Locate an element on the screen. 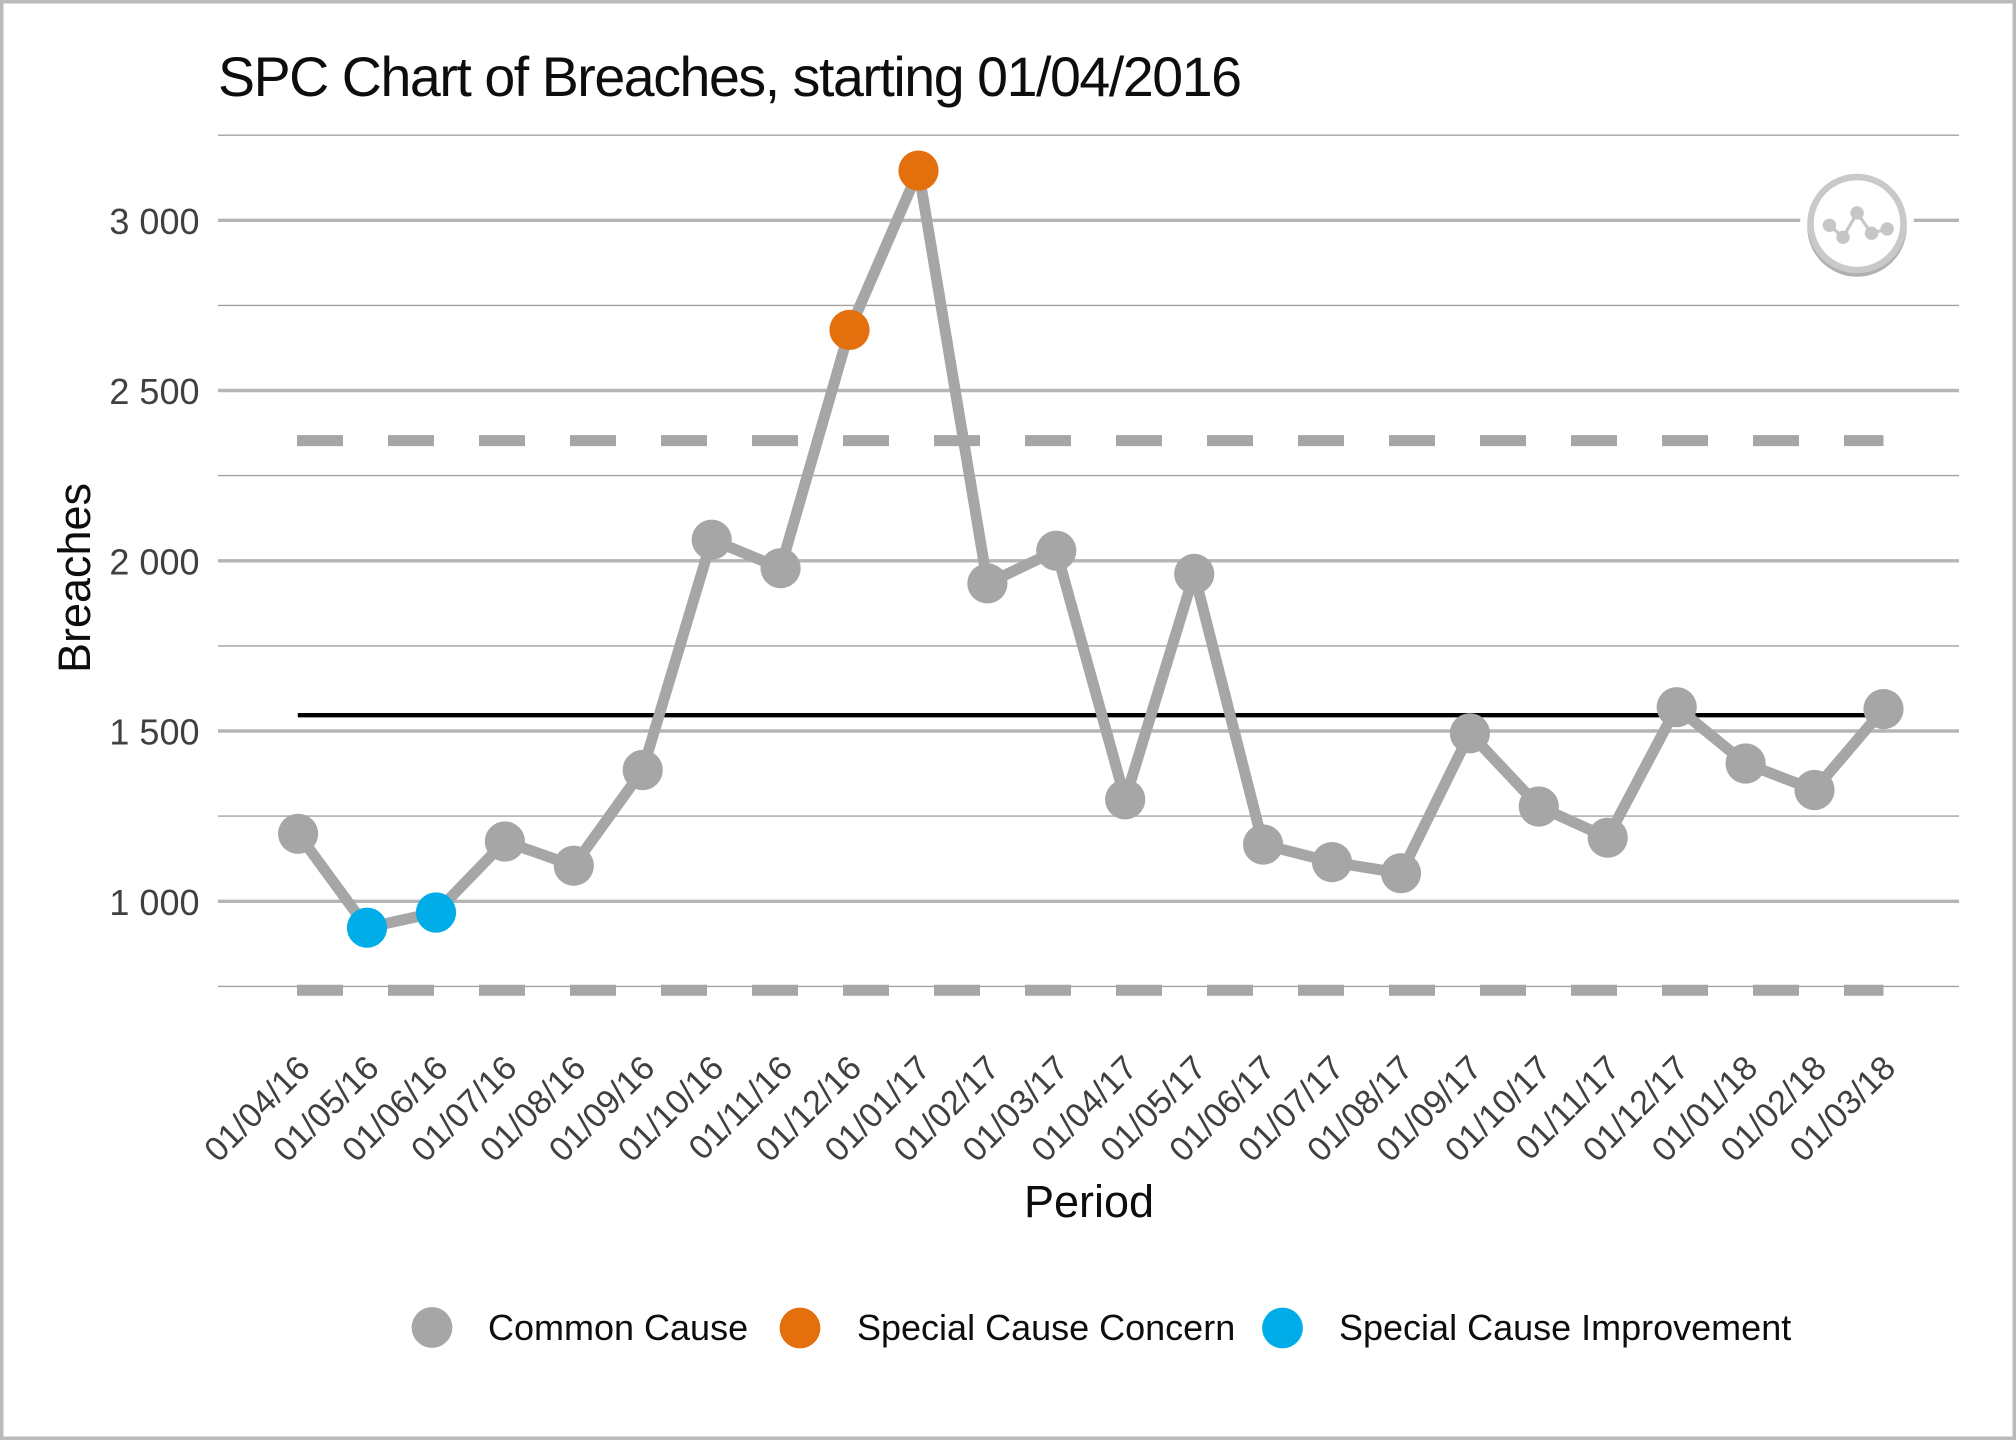 This screenshot has height=1445, width=2016. svg-text: Breaches is located at coordinates (74, 578).